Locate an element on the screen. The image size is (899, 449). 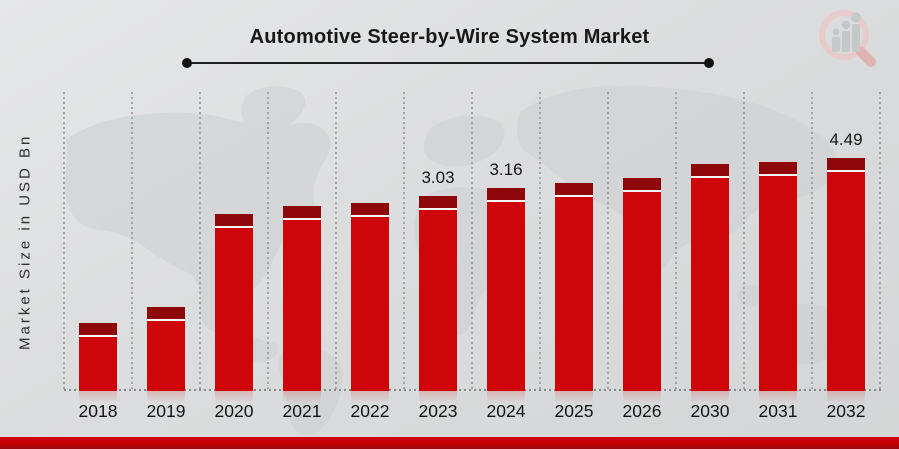
x-tick-2022: 2022 is located at coordinates (370, 411).